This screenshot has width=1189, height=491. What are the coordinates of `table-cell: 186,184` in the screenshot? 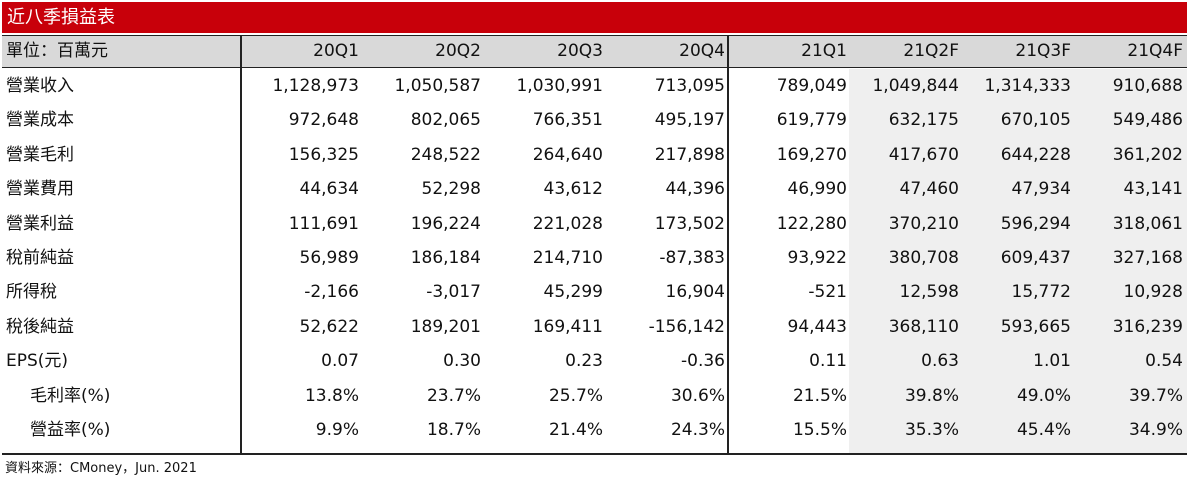 It's located at (445, 258).